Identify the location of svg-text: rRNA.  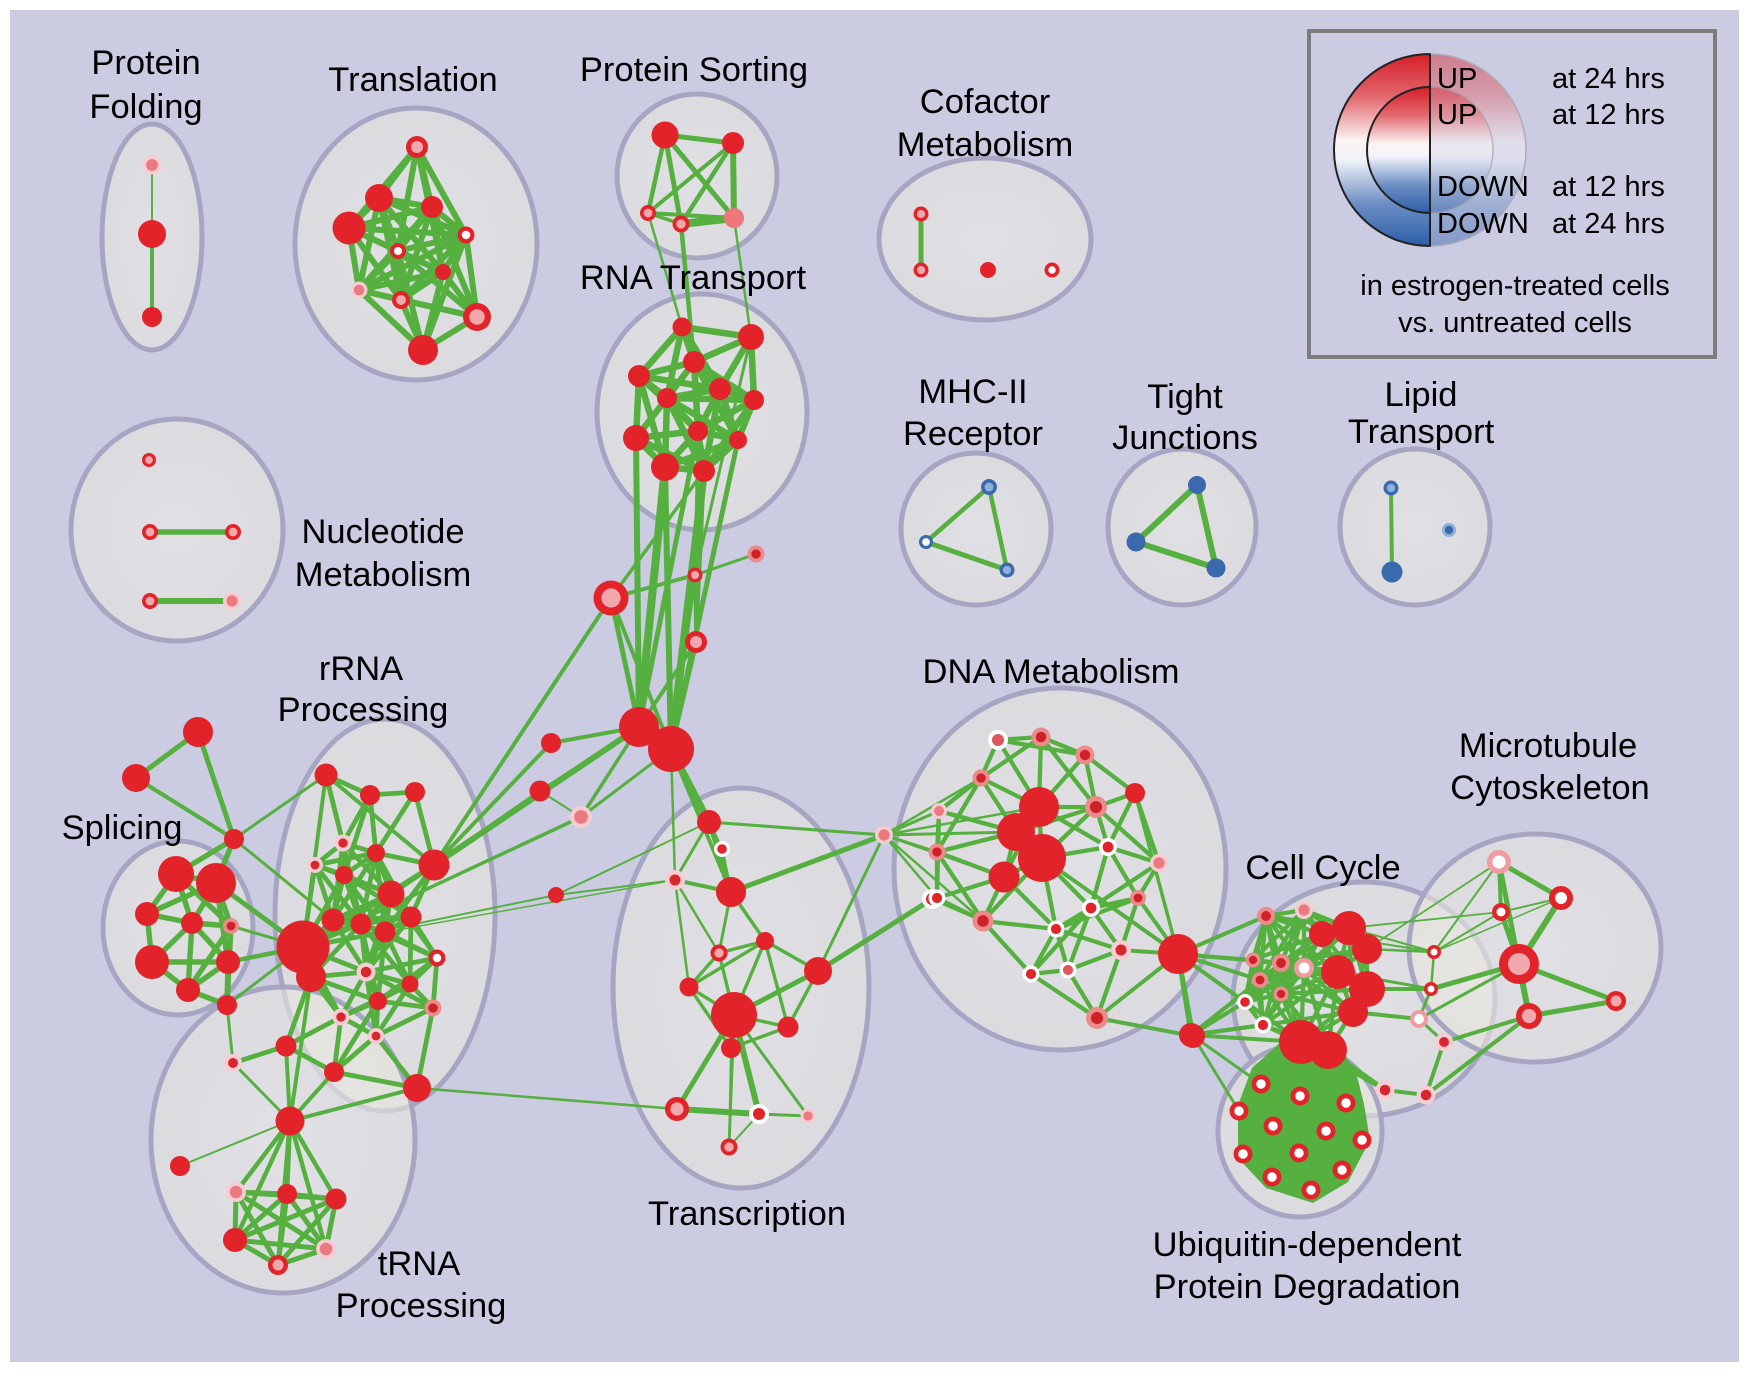
(361, 669).